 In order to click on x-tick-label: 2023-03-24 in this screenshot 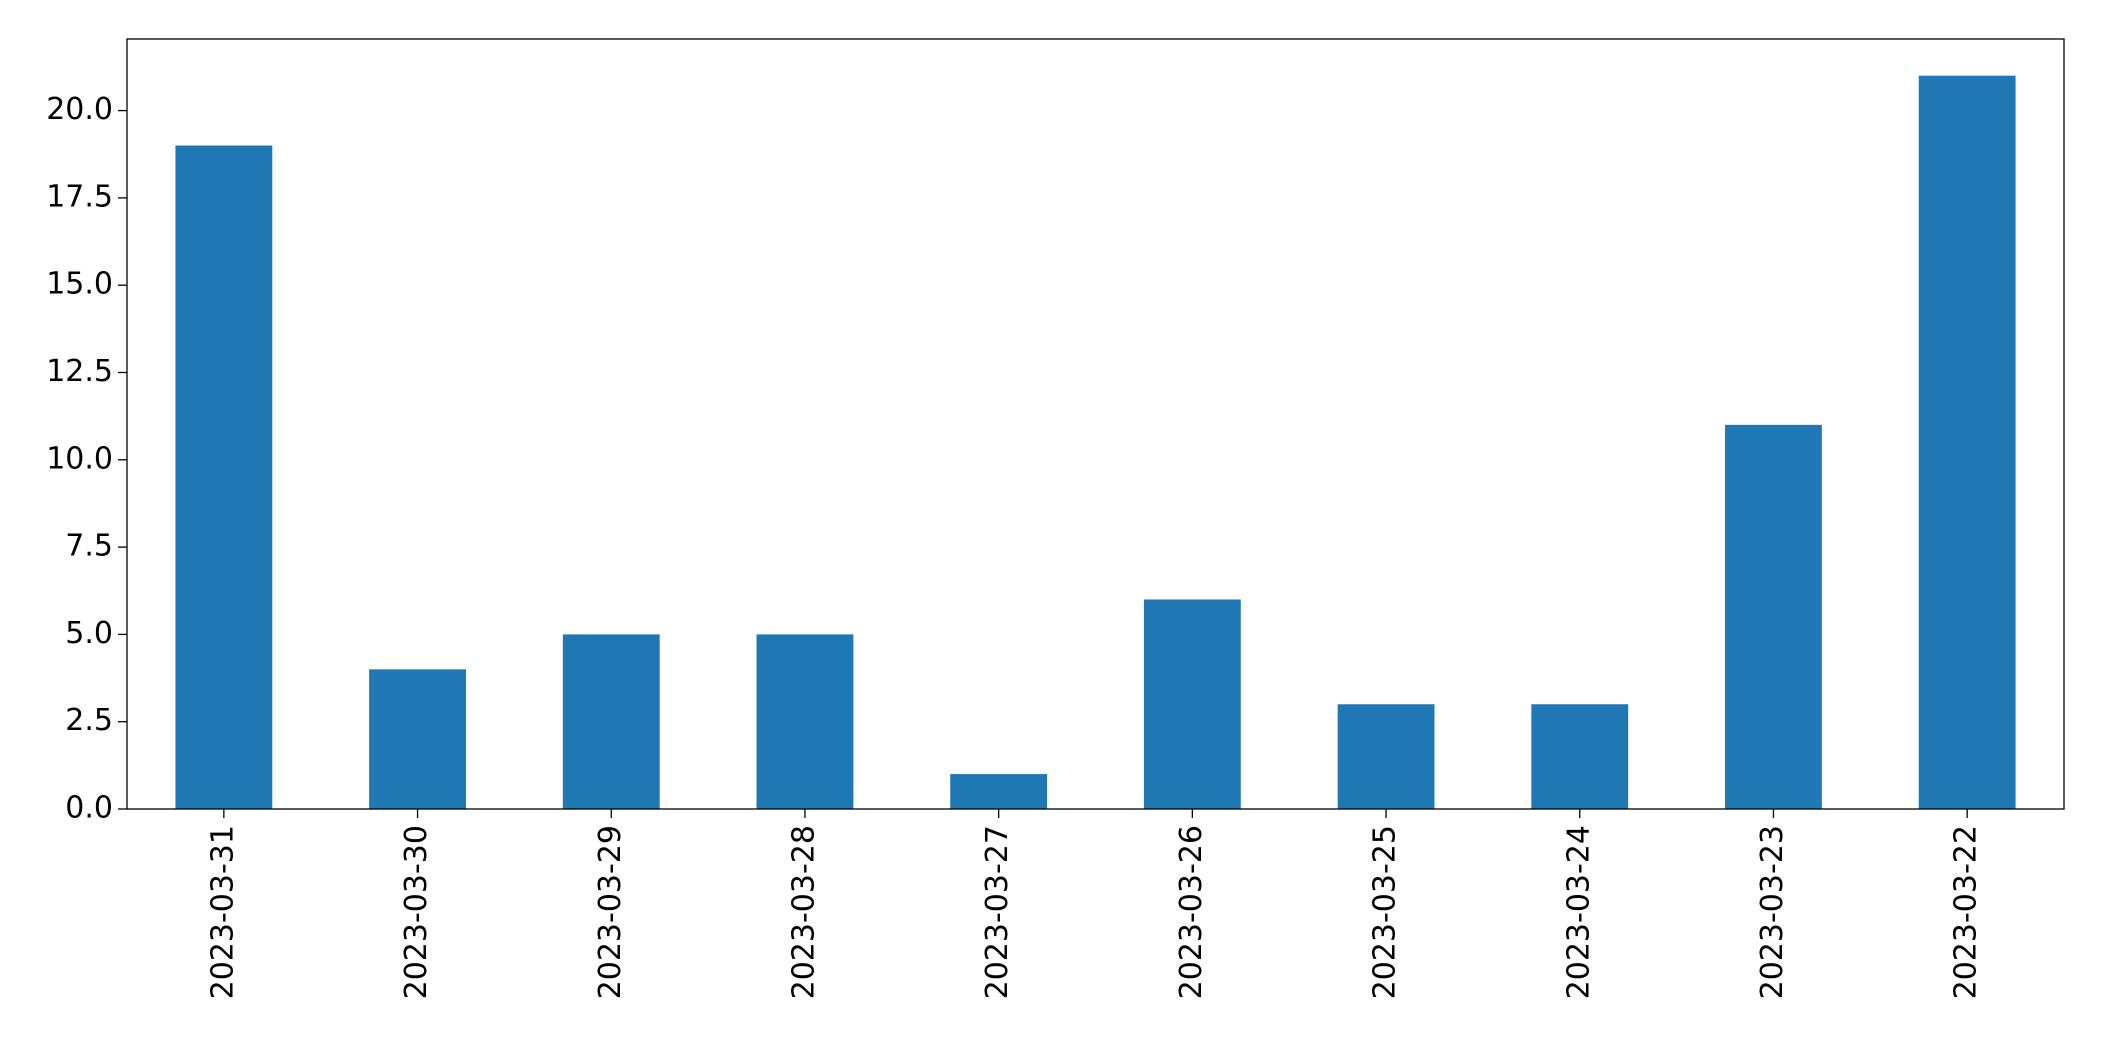, I will do `click(1578, 912)`.